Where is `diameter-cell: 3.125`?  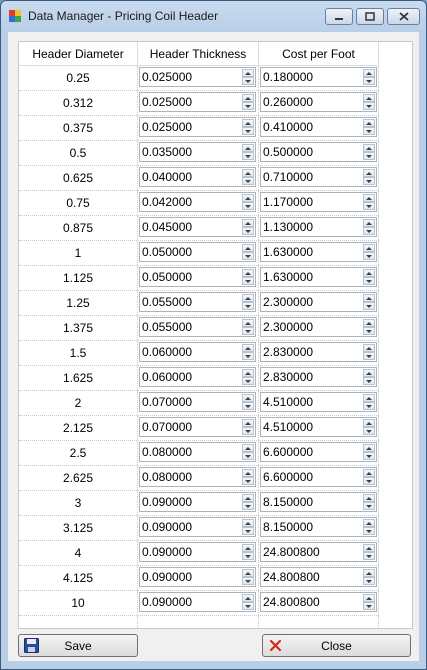
diameter-cell: 3.125 is located at coordinates (78, 528).